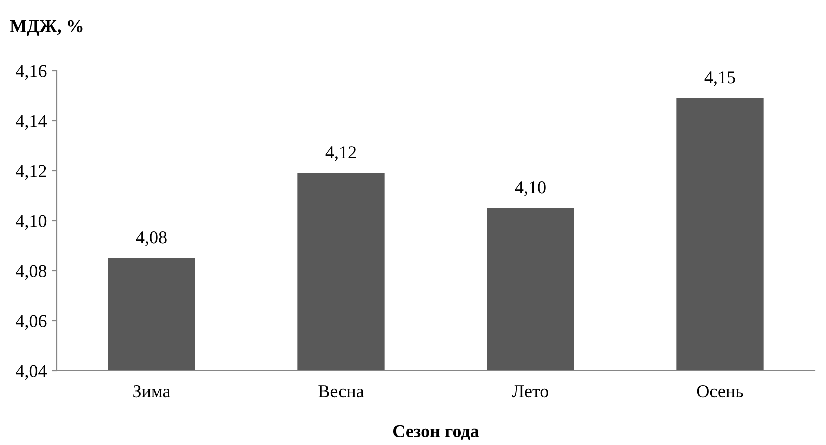 The image size is (826, 445). I want to click on data-label: 4,08, so click(151, 239).